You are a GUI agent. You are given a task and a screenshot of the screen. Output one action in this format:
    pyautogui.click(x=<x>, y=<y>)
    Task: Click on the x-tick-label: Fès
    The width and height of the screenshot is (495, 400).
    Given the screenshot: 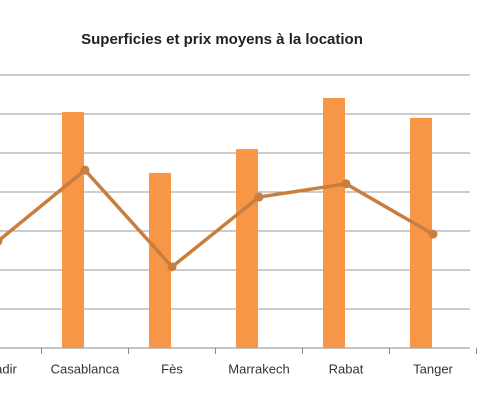 What is the action you would take?
    pyautogui.click(x=172, y=368)
    